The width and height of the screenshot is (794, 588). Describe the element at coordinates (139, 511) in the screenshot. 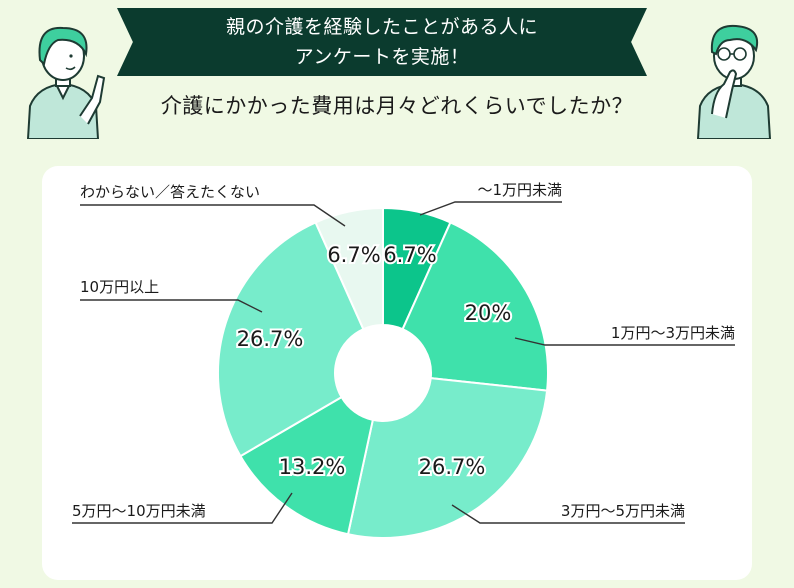

I see `slice-category-label: 5万円〜10万円未満` at that location.